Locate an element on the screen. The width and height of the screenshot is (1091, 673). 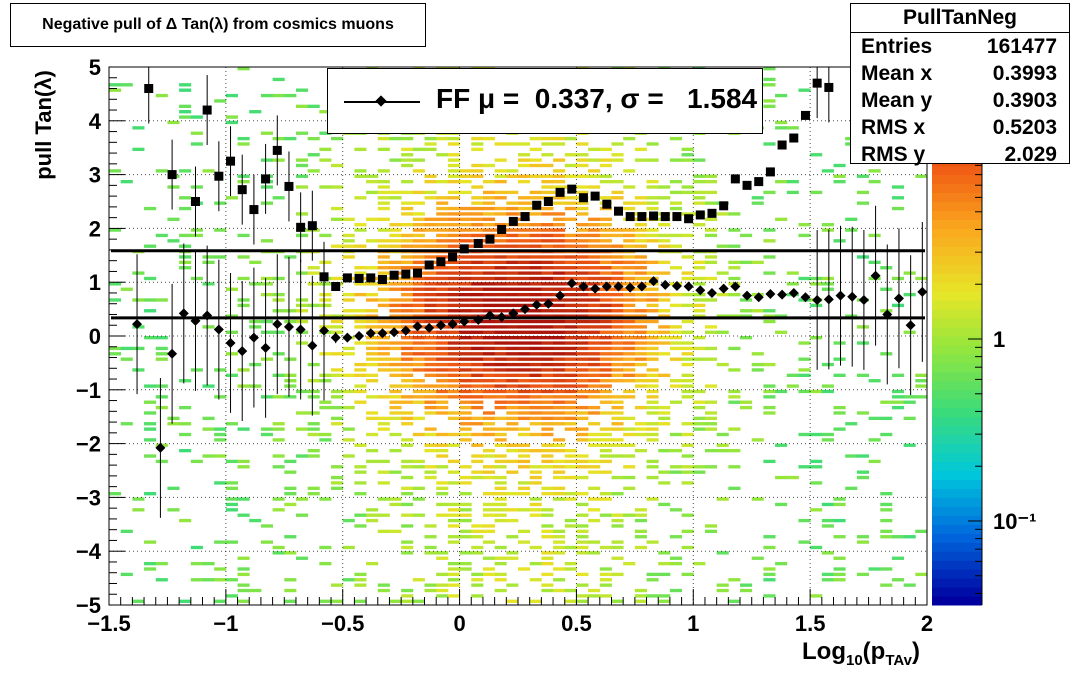
x-tick-label: 1.5 is located at coordinates (810, 623).